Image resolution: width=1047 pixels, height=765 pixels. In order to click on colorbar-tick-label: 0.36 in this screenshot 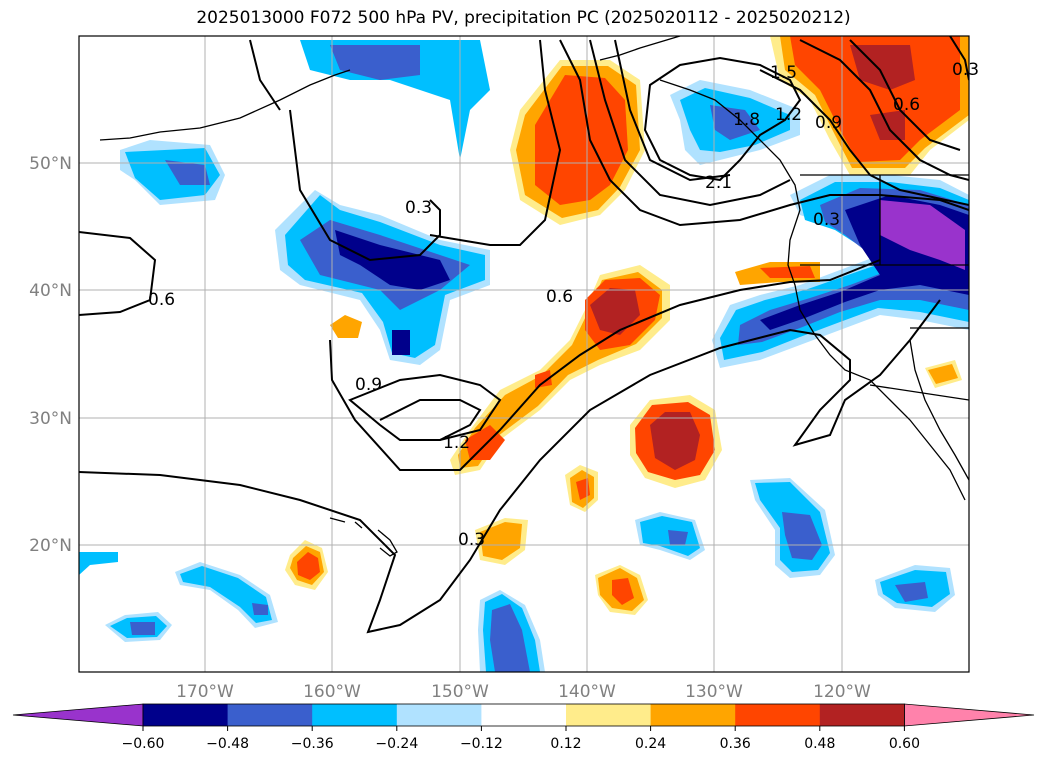, I will do `click(735, 744)`.